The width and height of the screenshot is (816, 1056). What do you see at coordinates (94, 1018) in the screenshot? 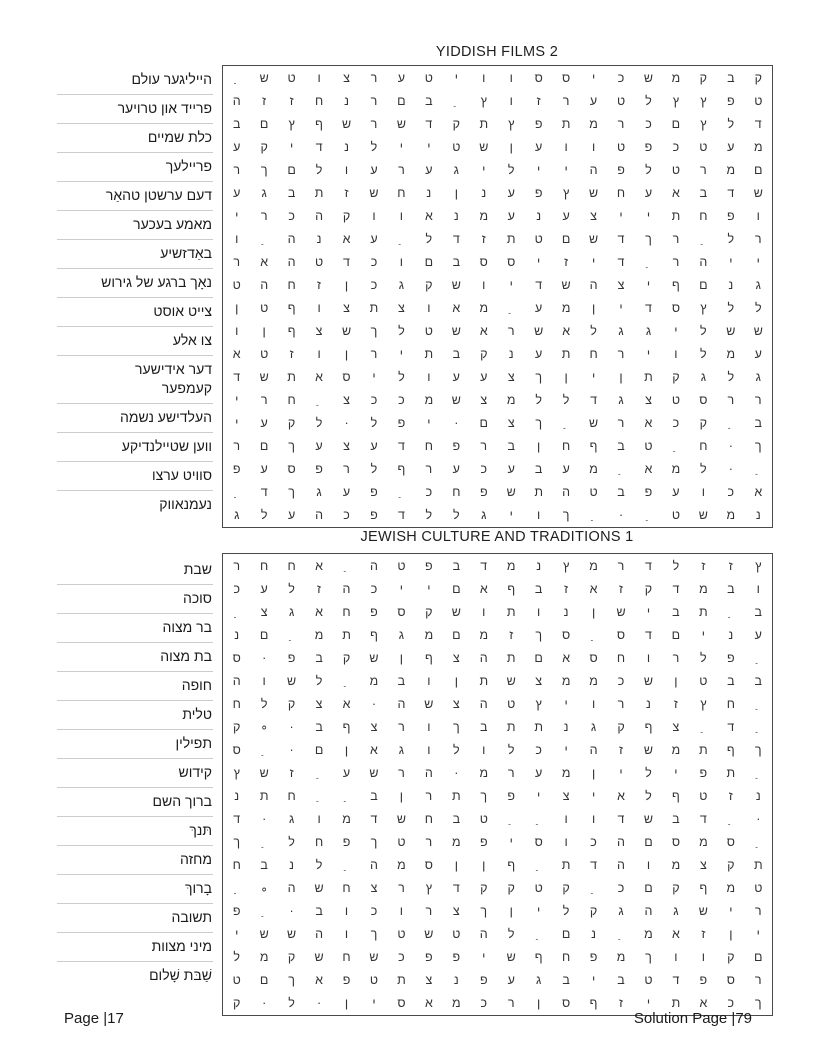
I see `page-number: Page |17` at bounding box center [94, 1018].